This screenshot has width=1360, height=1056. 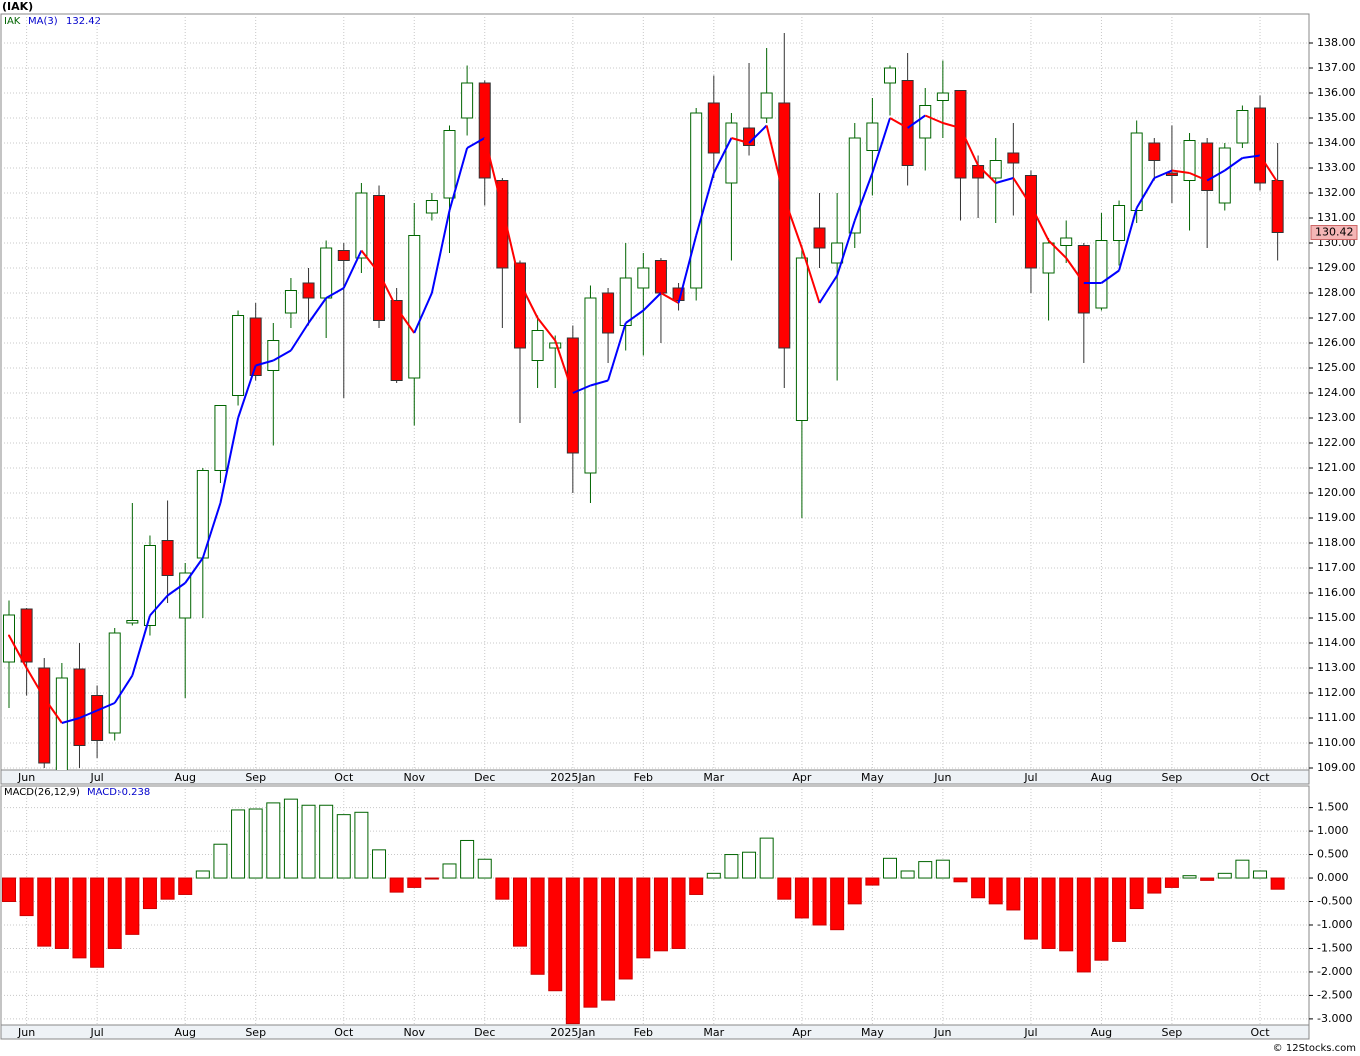 I want to click on y-tick-label: 114.00, so click(x=1336, y=642).